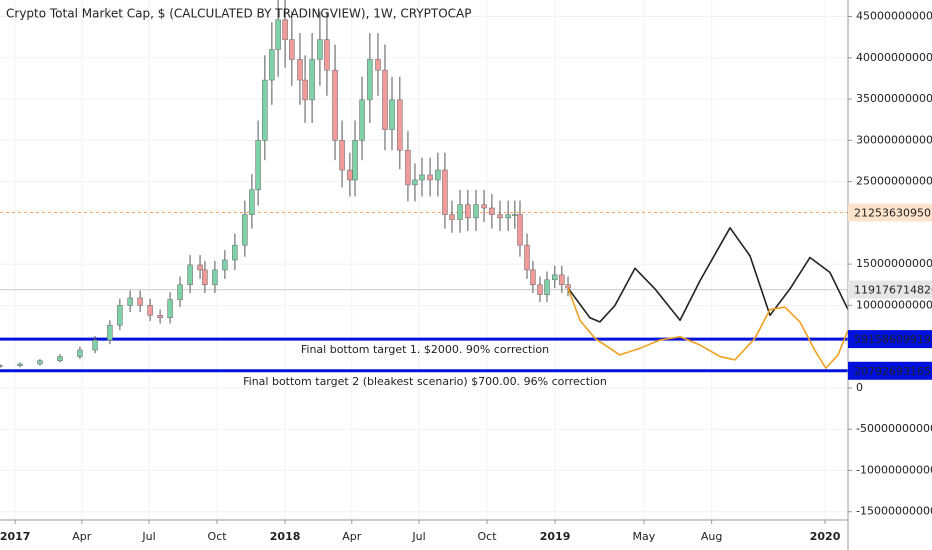  I want to click on y-tick-label: 250000000000, so click(894, 181).